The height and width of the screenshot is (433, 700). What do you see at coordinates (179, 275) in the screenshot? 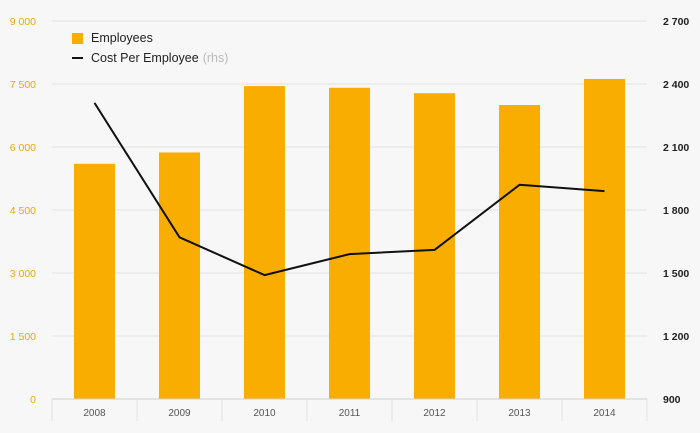
I see `bar-employees-2009` at bounding box center [179, 275].